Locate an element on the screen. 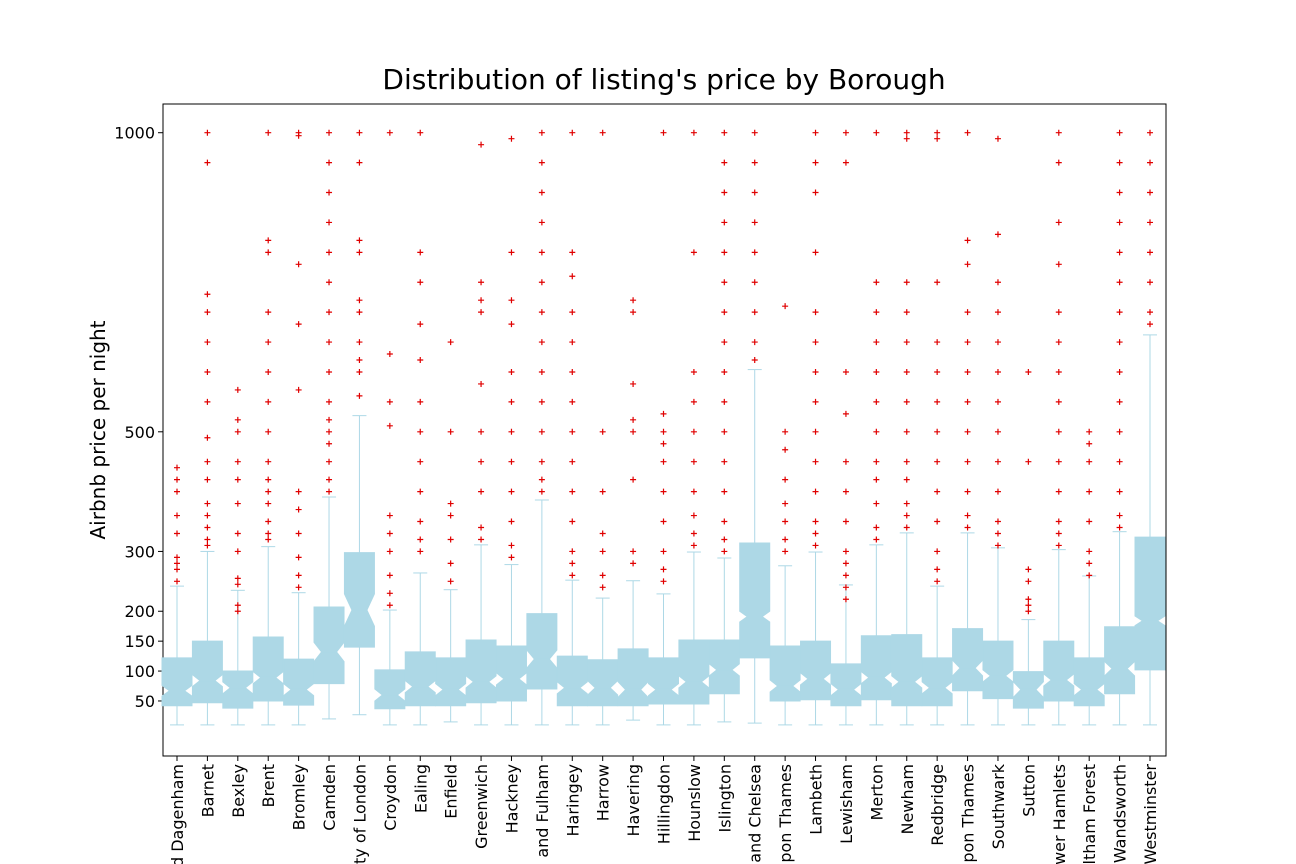  x-tick-label: Hillingdon is located at coordinates (664, 804).